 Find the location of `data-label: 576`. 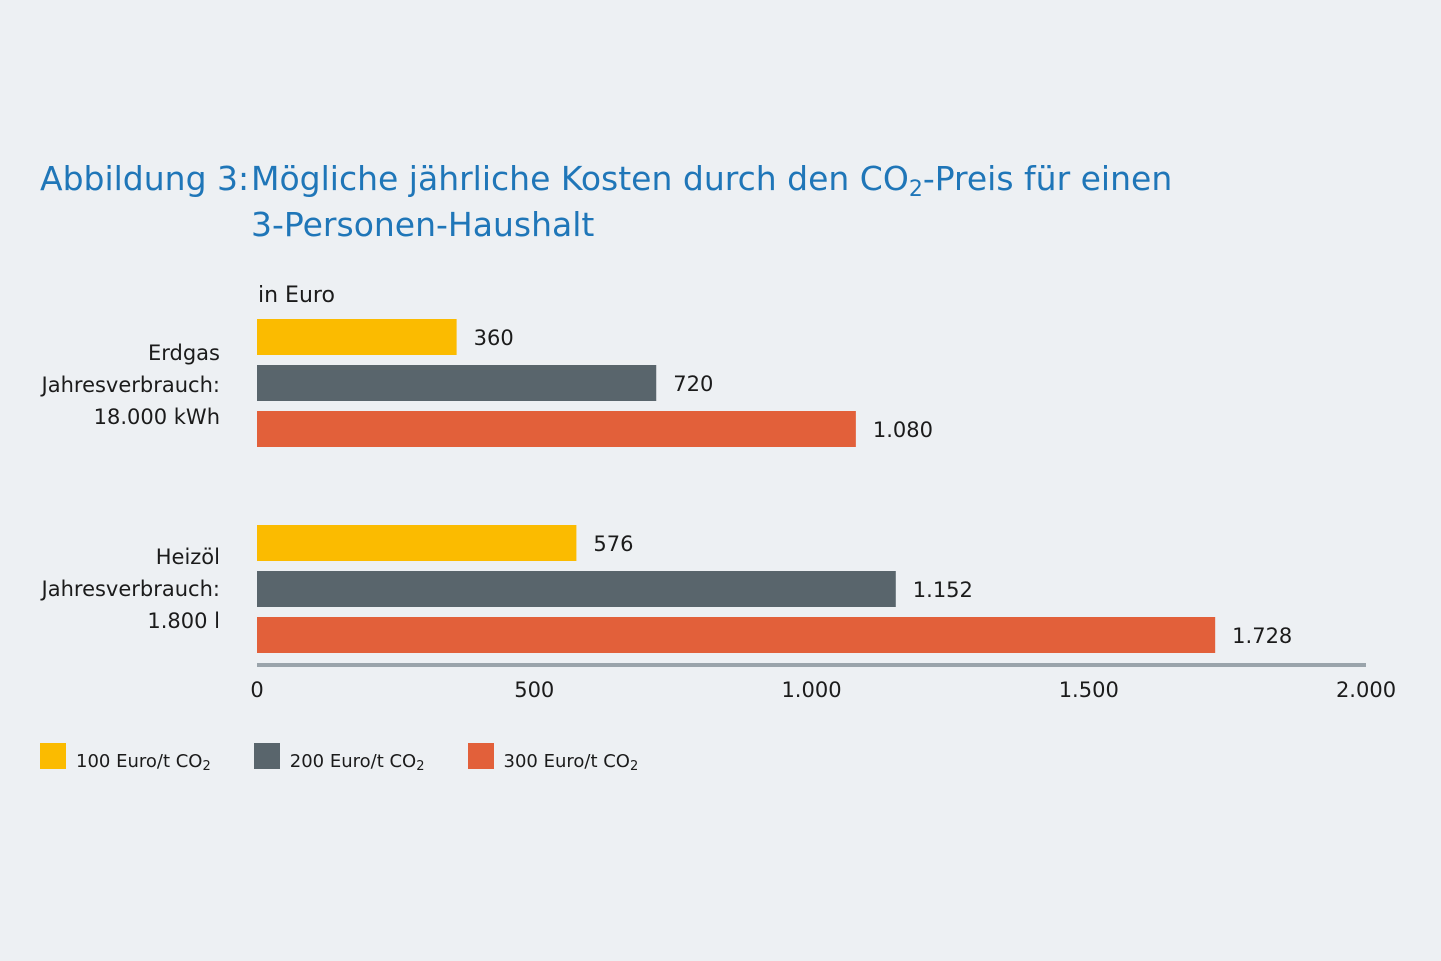

data-label: 576 is located at coordinates (613, 544).